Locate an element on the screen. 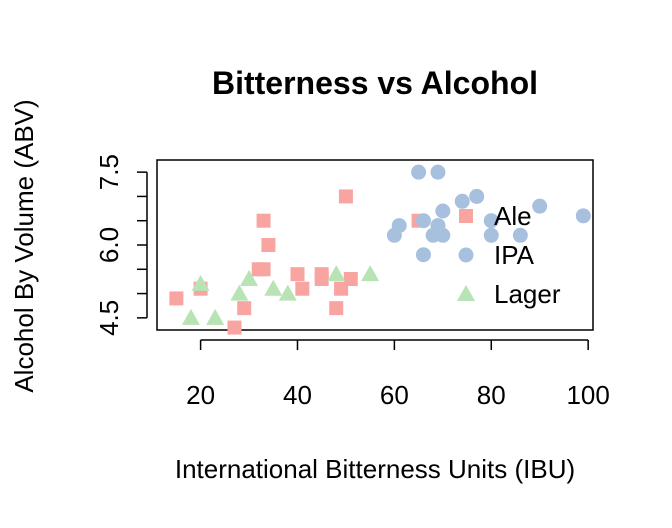 Image resolution: width=672 pixels, height=528 pixels. x-tick-label: 40 is located at coordinates (297, 395).